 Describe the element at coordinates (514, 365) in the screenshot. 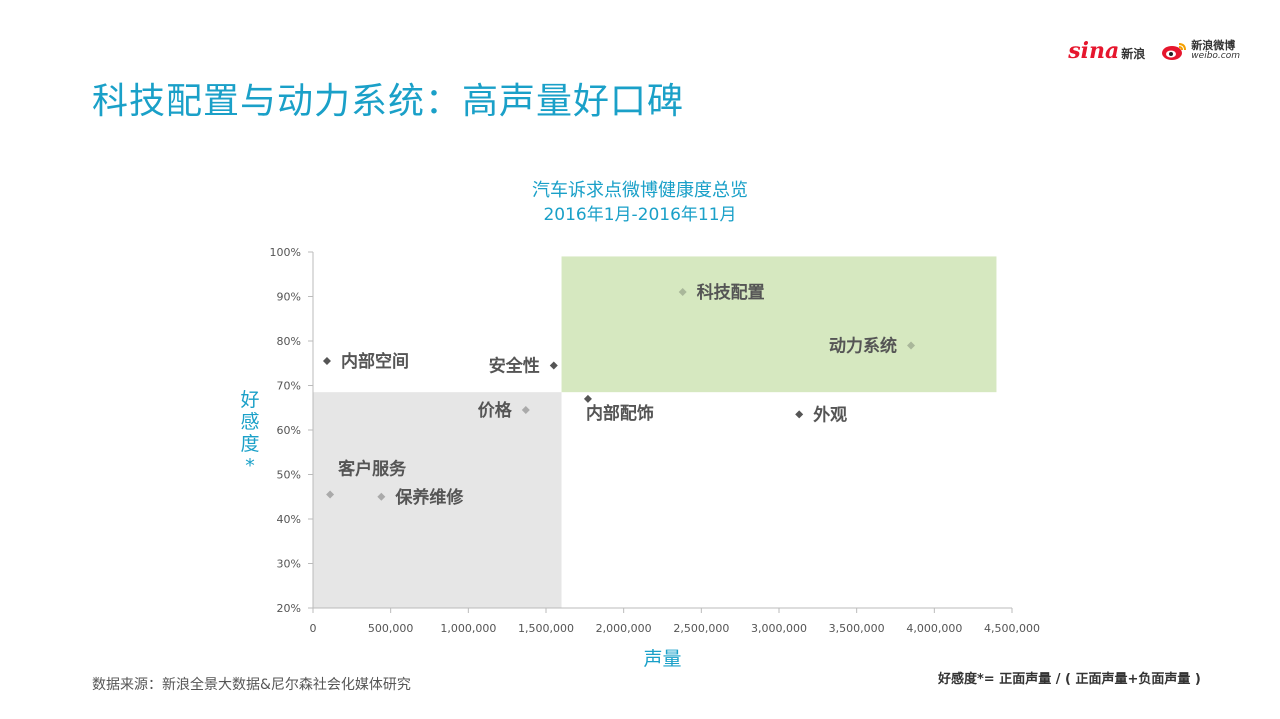

I see `data-point-label: 安全性` at that location.